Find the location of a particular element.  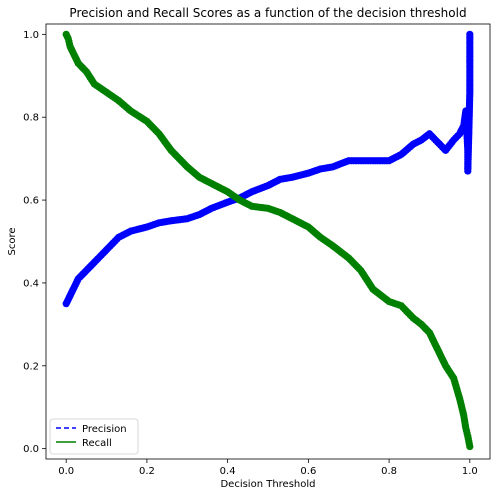

legend-recall-label: Recall is located at coordinates (97, 443).